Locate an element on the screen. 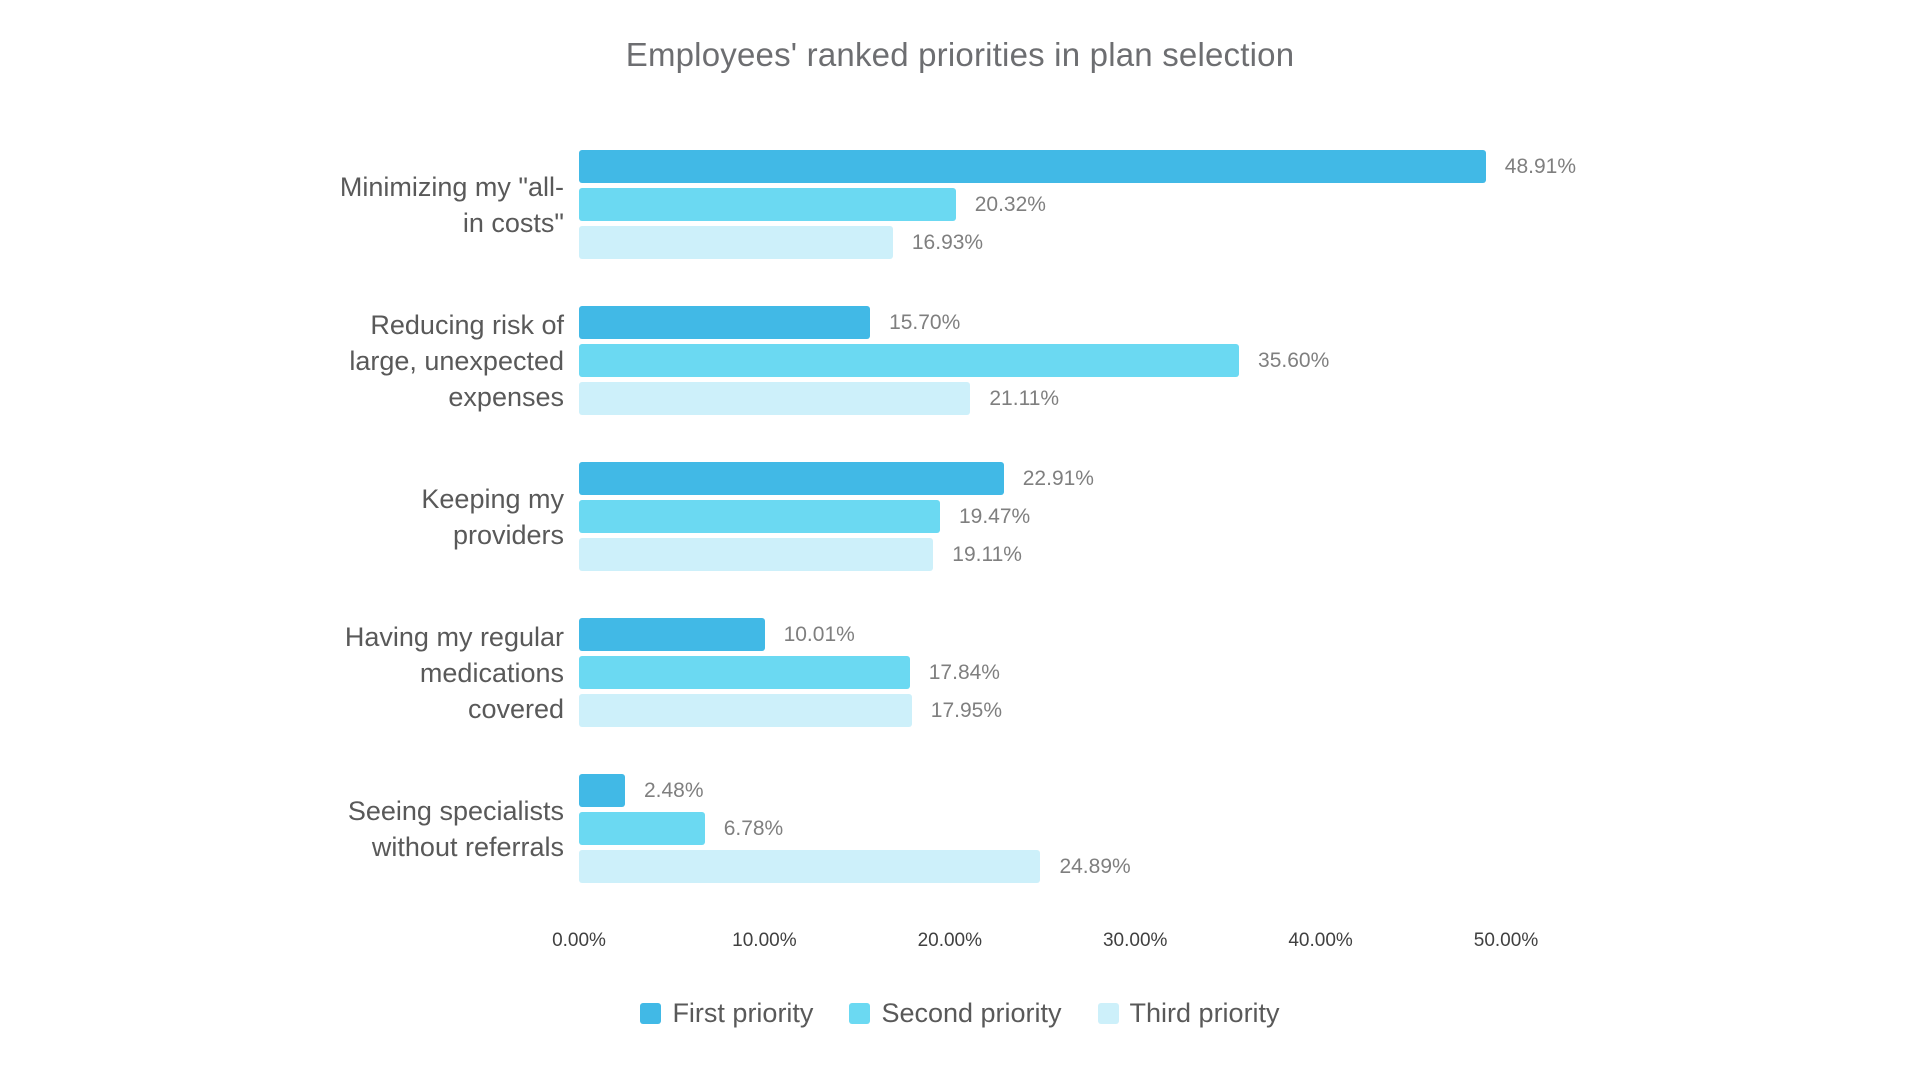  bar-line: 16.93% is located at coordinates (1129, 242).